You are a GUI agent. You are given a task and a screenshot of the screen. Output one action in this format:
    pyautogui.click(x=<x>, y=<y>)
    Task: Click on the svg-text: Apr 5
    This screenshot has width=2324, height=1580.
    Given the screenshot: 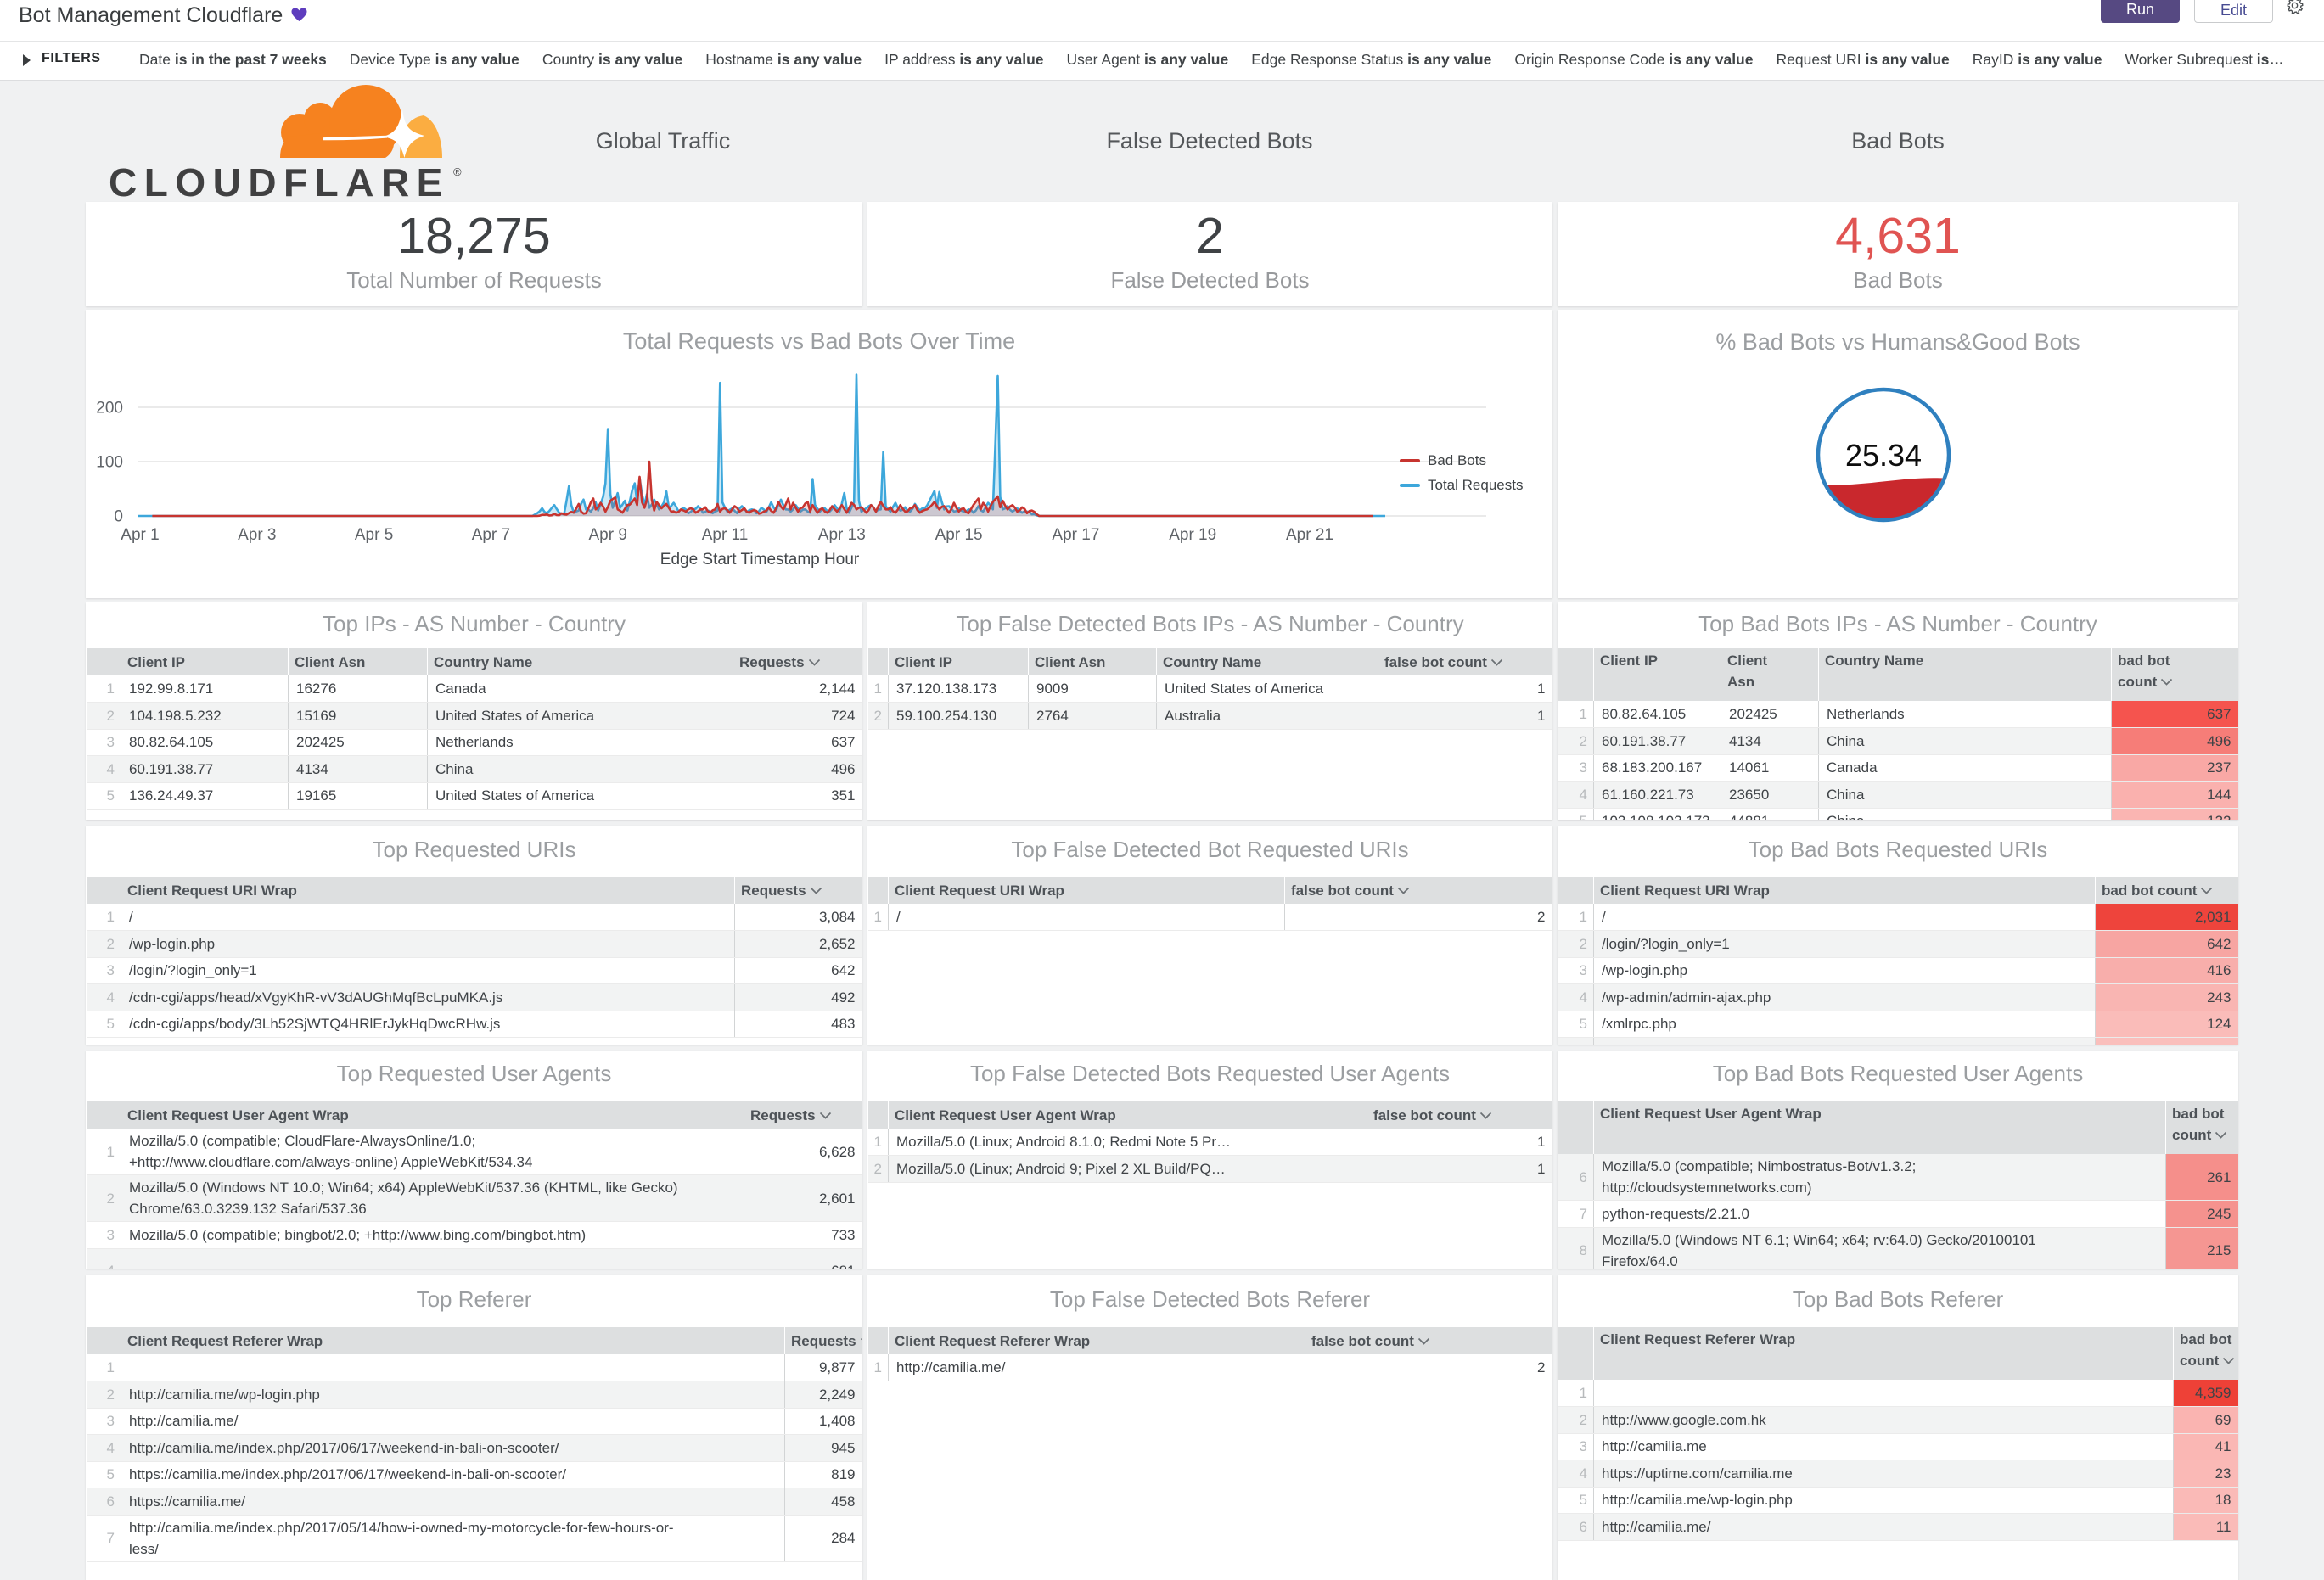 What is the action you would take?
    pyautogui.click(x=374, y=535)
    